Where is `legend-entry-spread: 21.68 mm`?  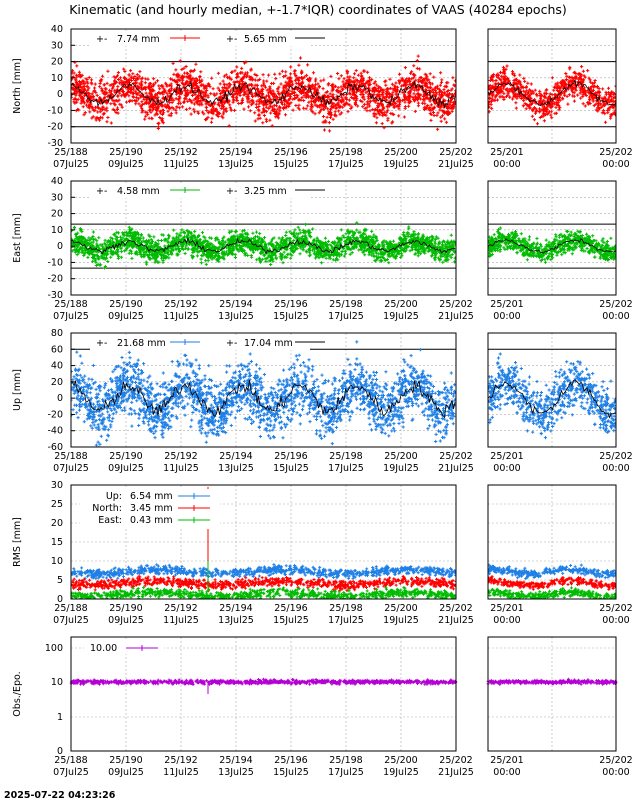
legend-entry-spread: 21.68 mm is located at coordinates (141, 343).